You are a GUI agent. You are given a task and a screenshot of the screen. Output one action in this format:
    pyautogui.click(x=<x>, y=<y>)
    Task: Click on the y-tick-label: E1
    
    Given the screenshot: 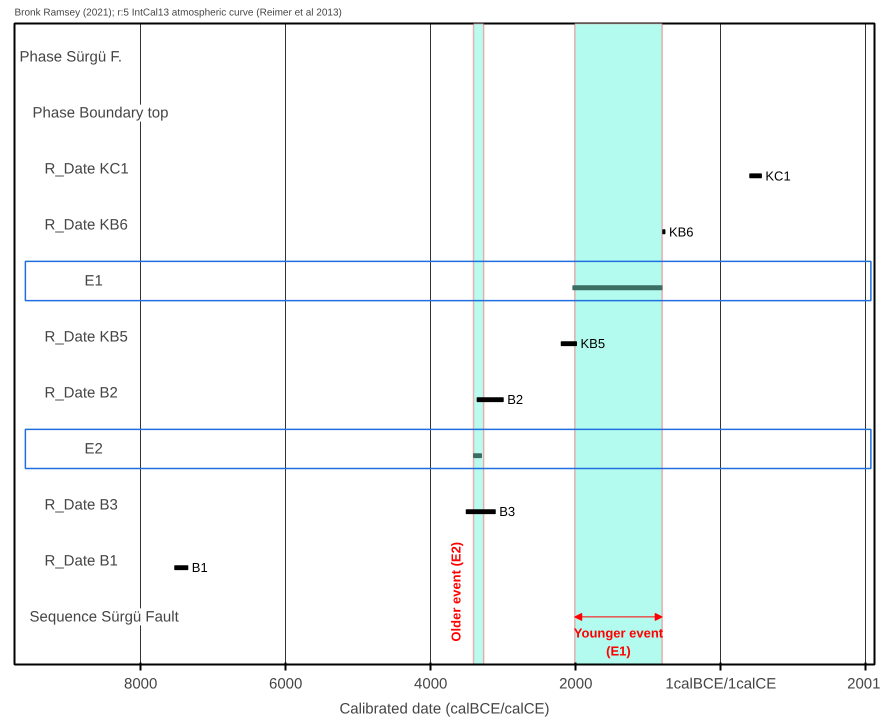 What is the action you would take?
    pyautogui.click(x=93, y=281)
    